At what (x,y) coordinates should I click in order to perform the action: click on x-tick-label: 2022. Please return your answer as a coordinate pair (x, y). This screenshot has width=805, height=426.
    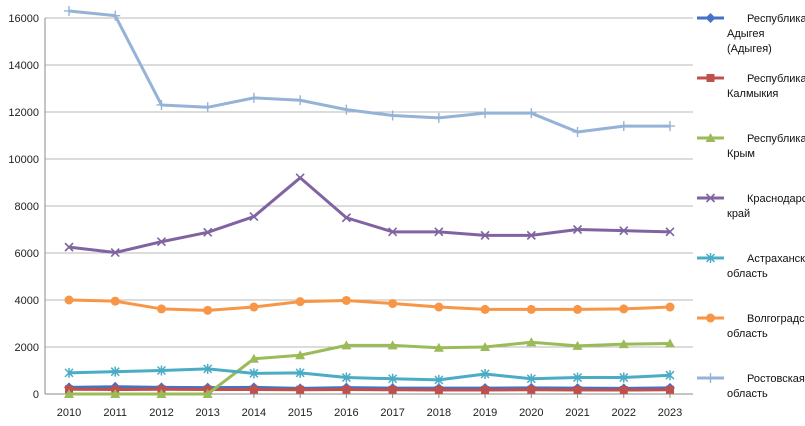
    Looking at the image, I should click on (624, 413).